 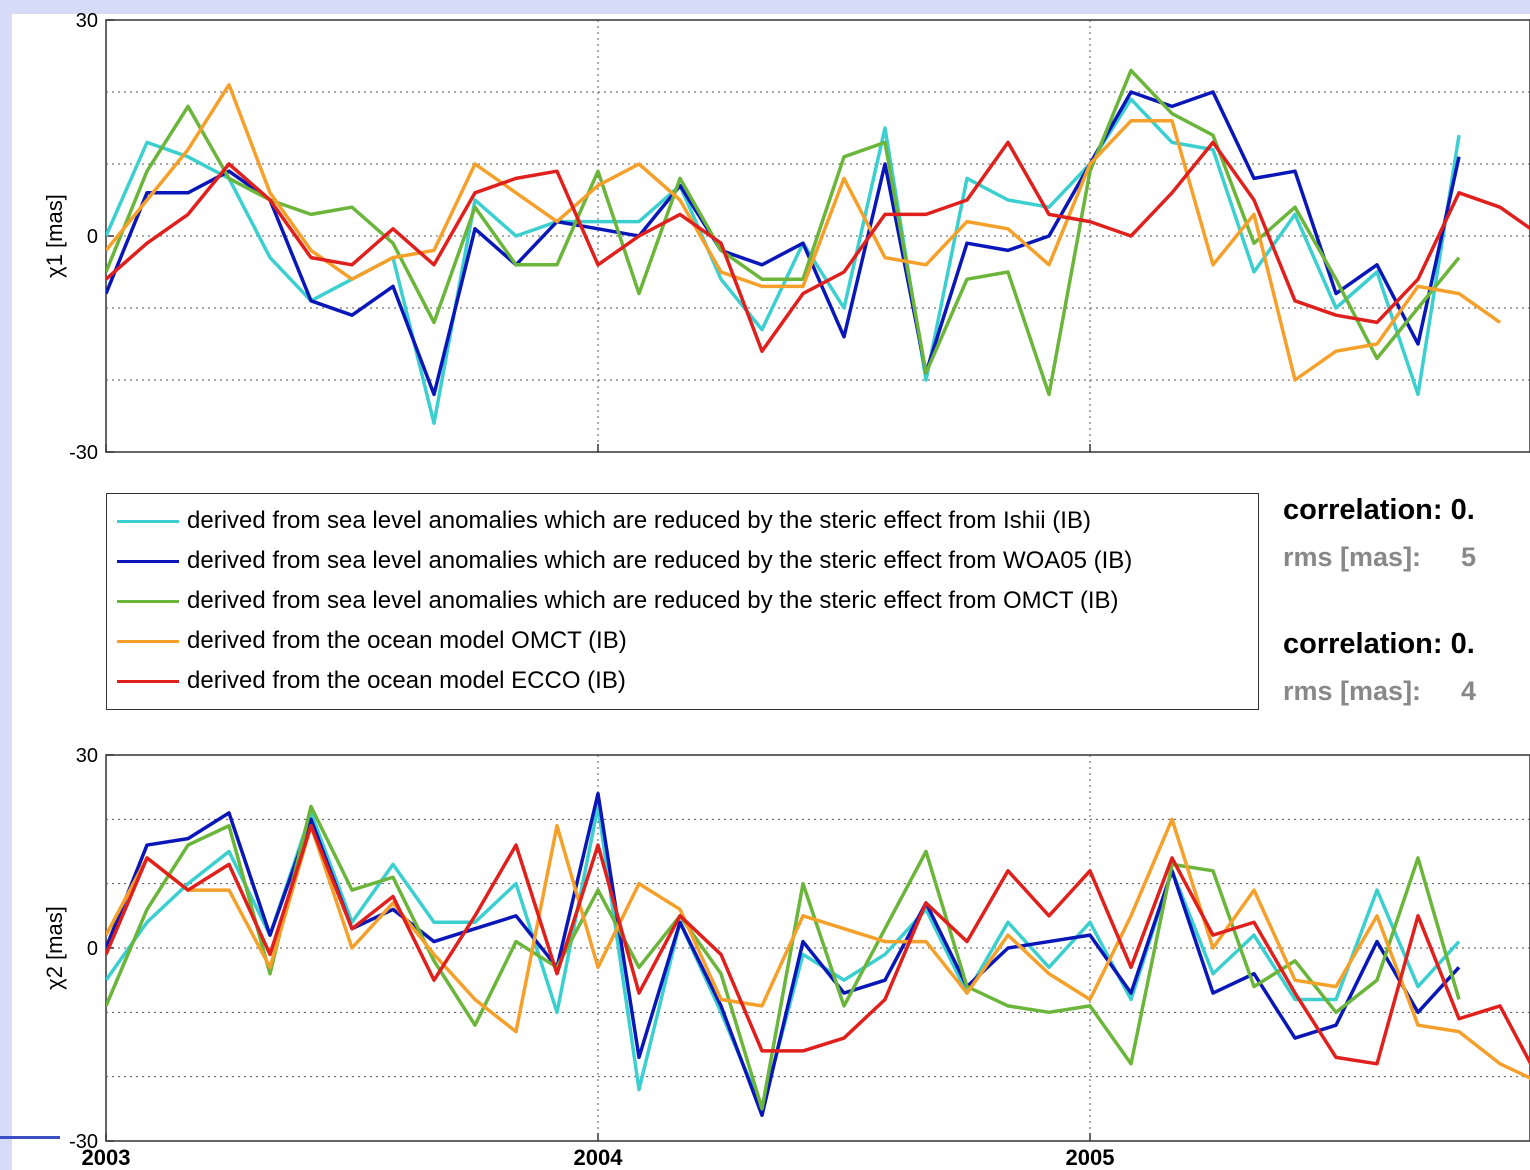 What do you see at coordinates (54, 236) in the screenshot?
I see `y-axis-label-chi1: χ1 [mas]` at bounding box center [54, 236].